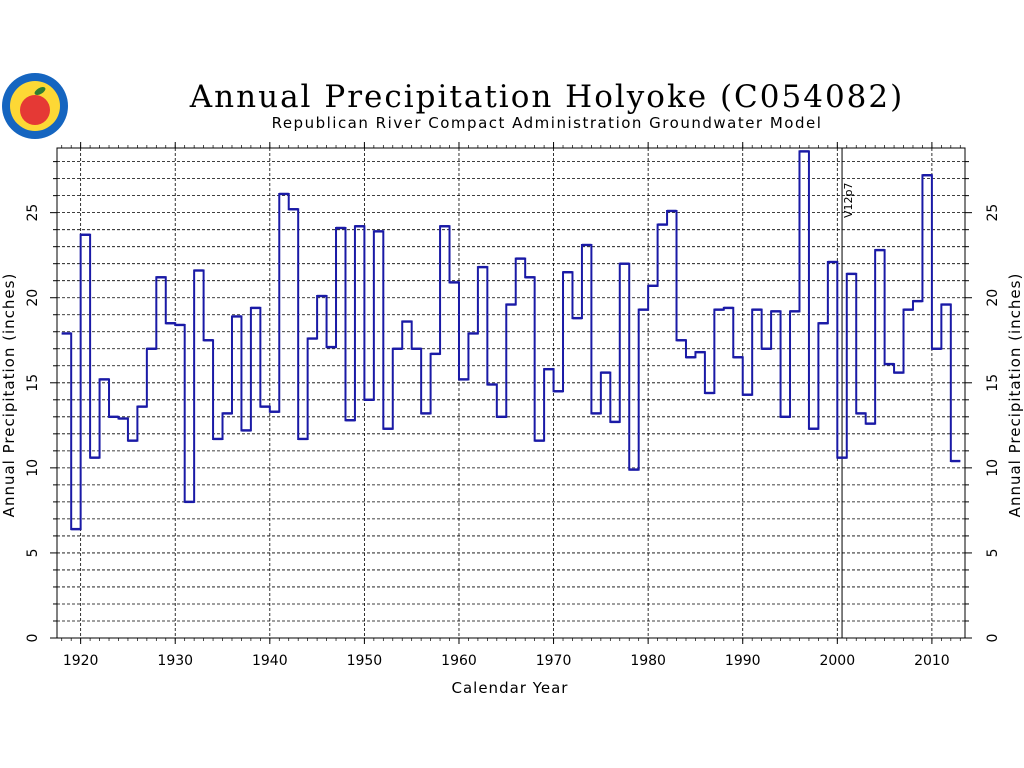 The width and height of the screenshot is (1024, 768). What do you see at coordinates (1015, 395) in the screenshot?
I see `y-axis-label-right: Annual Precipitation (inches)` at bounding box center [1015, 395].